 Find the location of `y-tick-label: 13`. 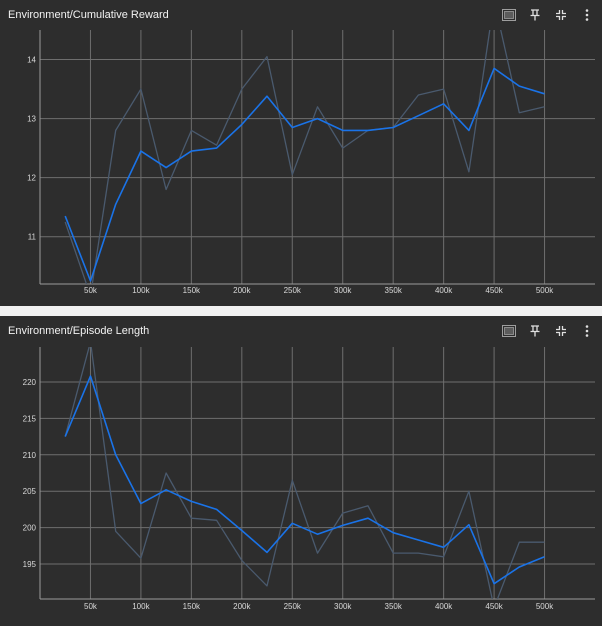

y-tick-label: 13 is located at coordinates (31, 119).